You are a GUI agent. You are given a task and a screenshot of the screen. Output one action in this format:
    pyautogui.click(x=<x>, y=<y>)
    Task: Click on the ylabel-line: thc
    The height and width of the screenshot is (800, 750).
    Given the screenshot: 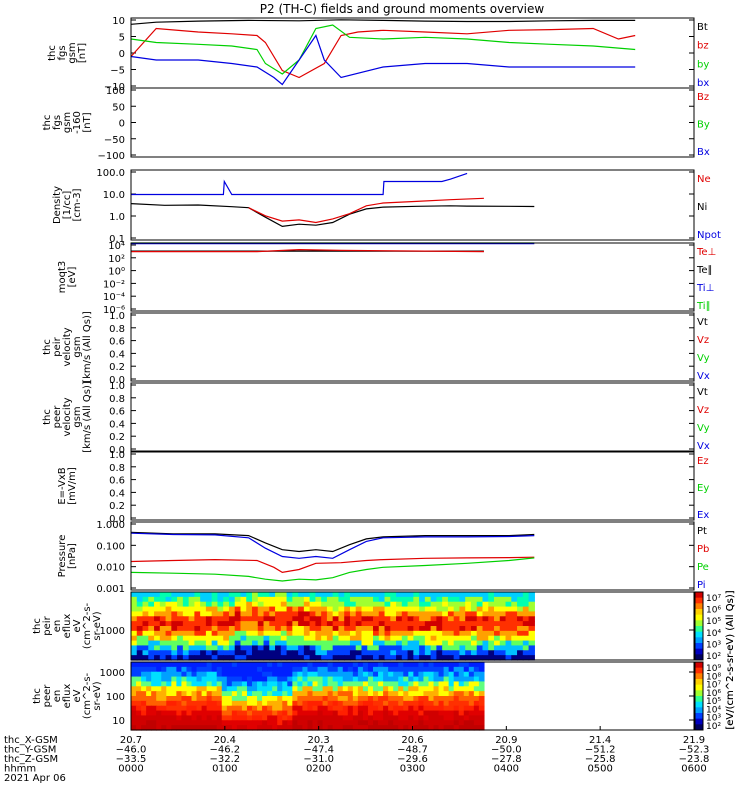 What is the action you would take?
    pyautogui.click(x=47, y=417)
    